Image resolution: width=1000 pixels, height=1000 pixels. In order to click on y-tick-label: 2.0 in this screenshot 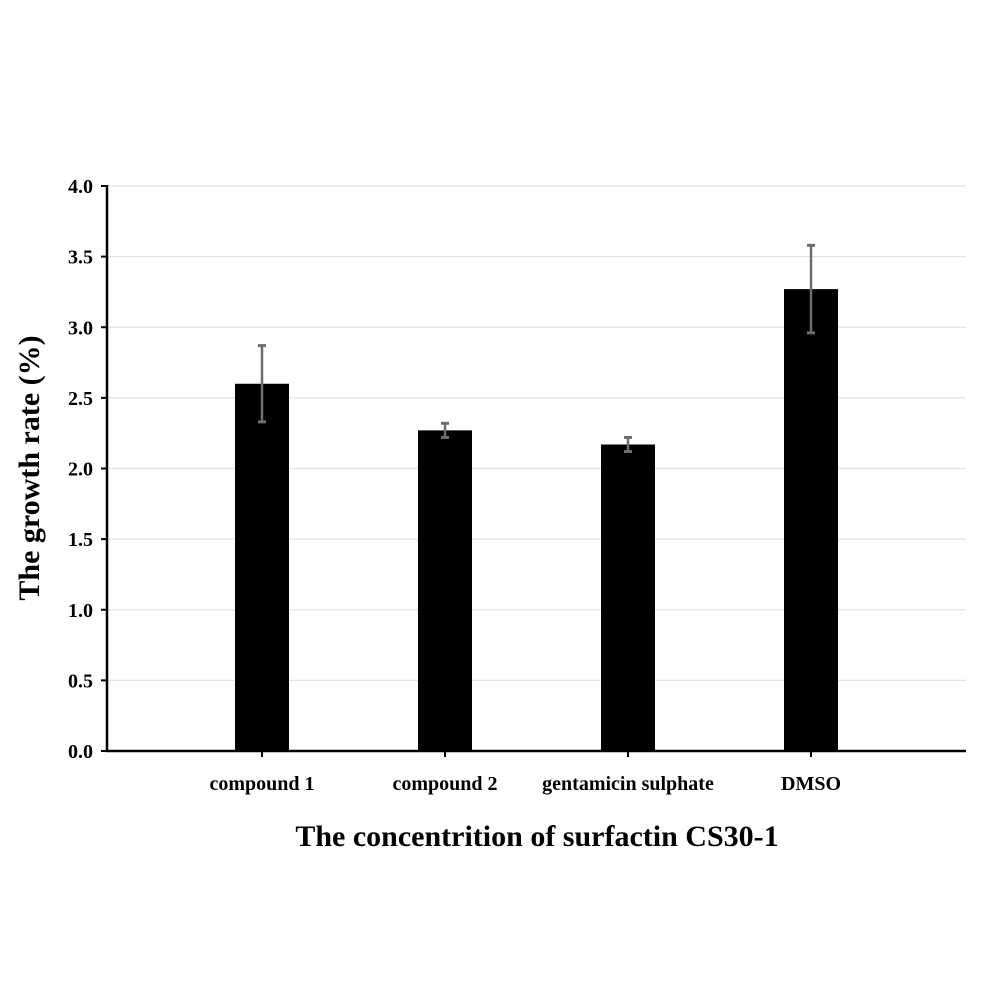, I will do `click(80, 470)`.